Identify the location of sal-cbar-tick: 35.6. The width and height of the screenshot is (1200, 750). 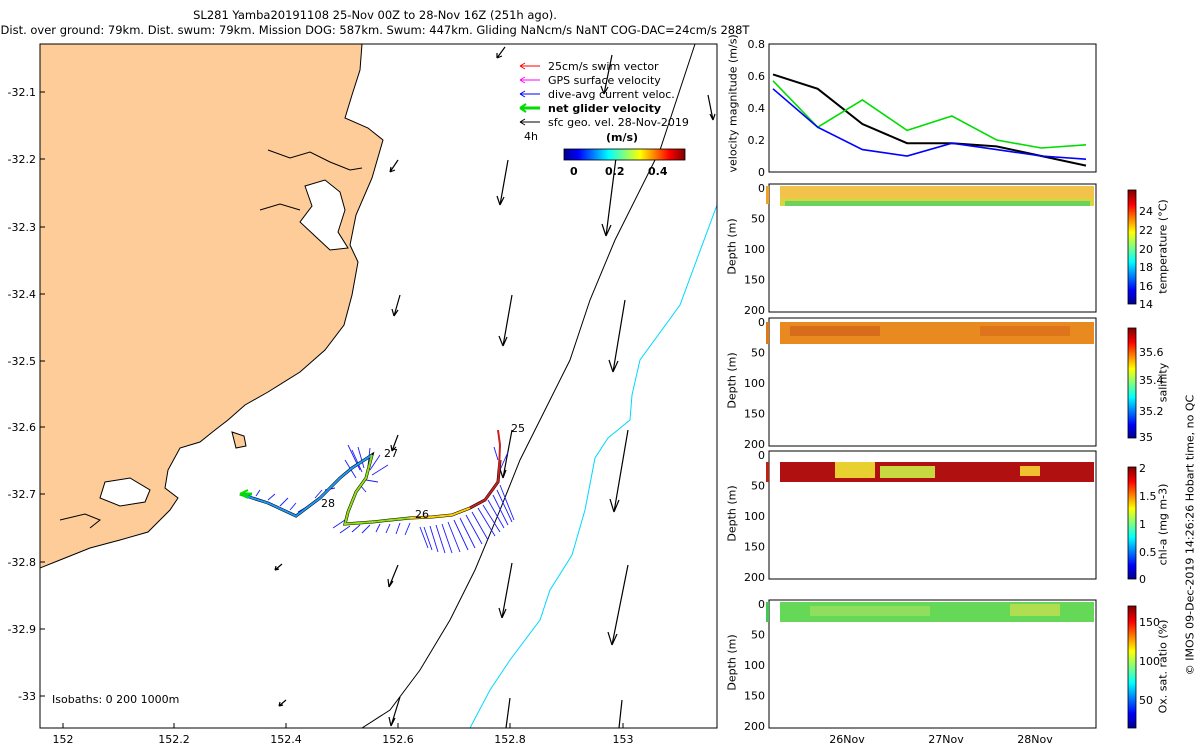
(1151, 352).